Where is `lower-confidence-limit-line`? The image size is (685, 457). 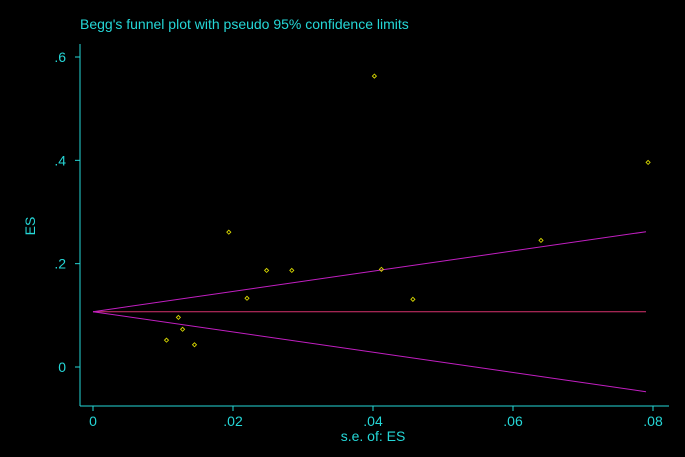
lower-confidence-limit-line is located at coordinates (369, 352).